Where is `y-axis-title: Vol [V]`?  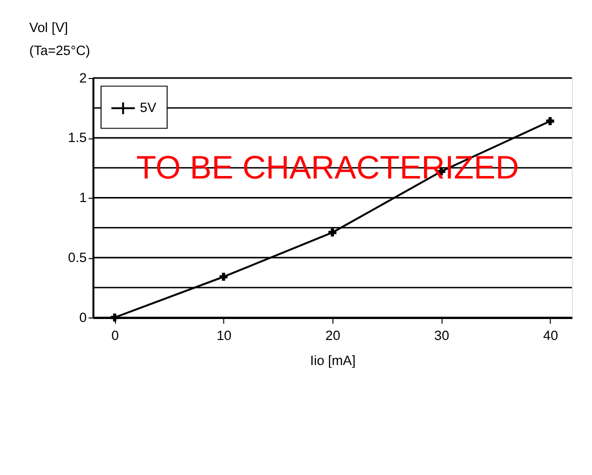
y-axis-title: Vol [V] is located at coordinates (48, 28).